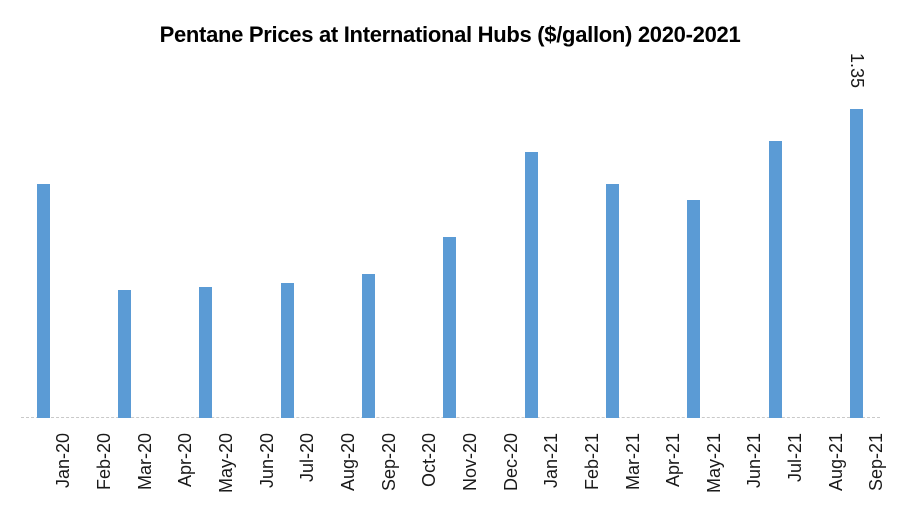 The width and height of the screenshot is (900, 525). I want to click on x-axis-label: Jun-21, so click(754, 461).